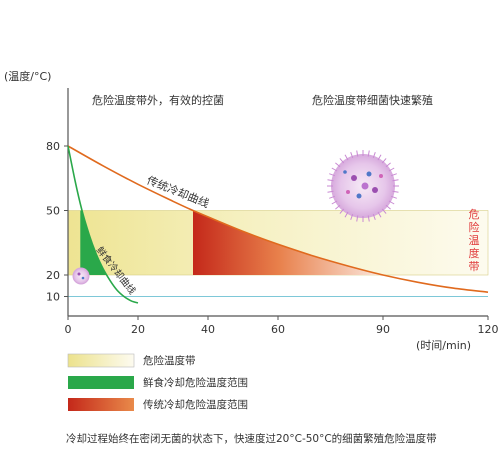 The width and height of the screenshot is (500, 476). Describe the element at coordinates (372, 100) in the screenshot. I see `annotation-right: 危险温度带细菌快速繁殖` at that location.